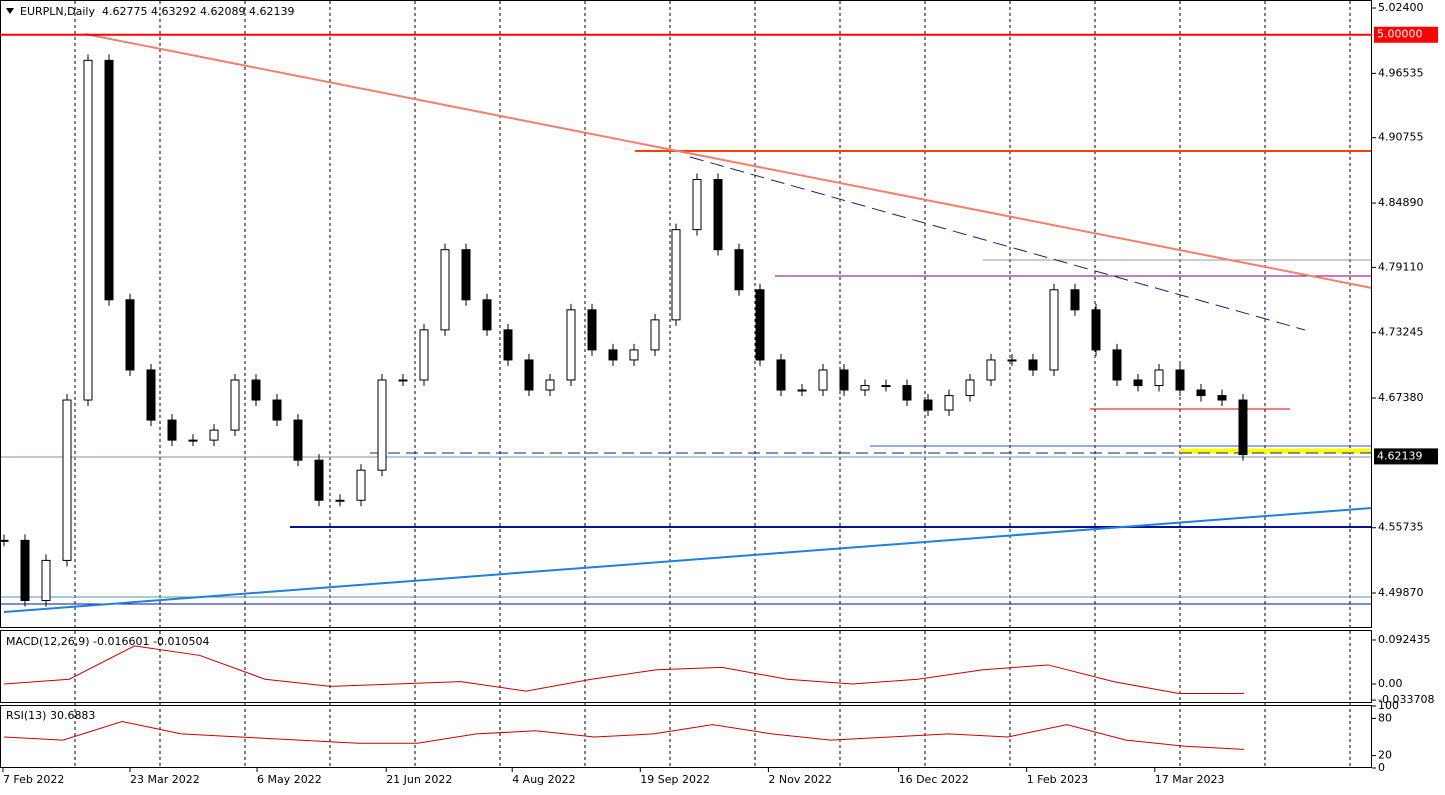 This screenshot has width=1445, height=795. I want to click on price-marker-label: 4.62139, so click(1400, 455).